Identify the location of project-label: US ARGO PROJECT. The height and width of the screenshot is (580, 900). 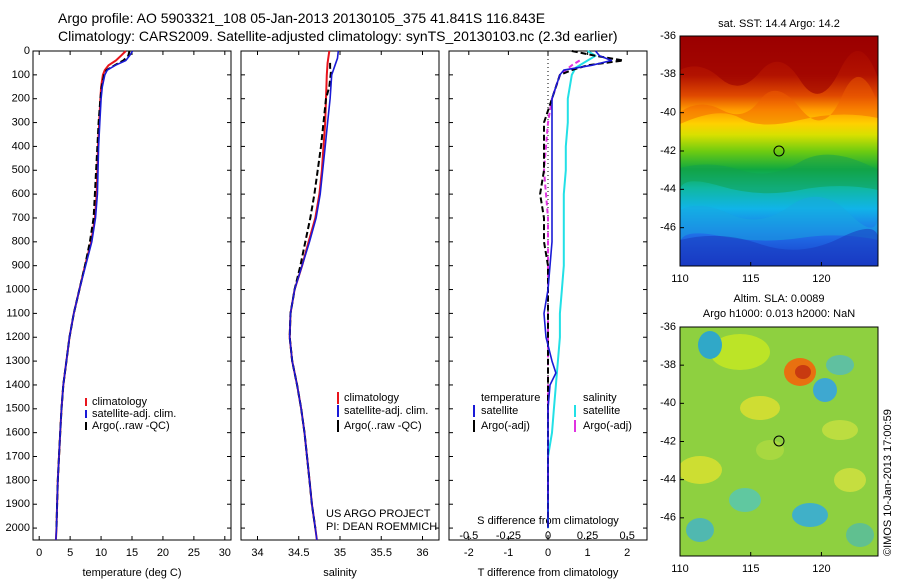
(378, 514).